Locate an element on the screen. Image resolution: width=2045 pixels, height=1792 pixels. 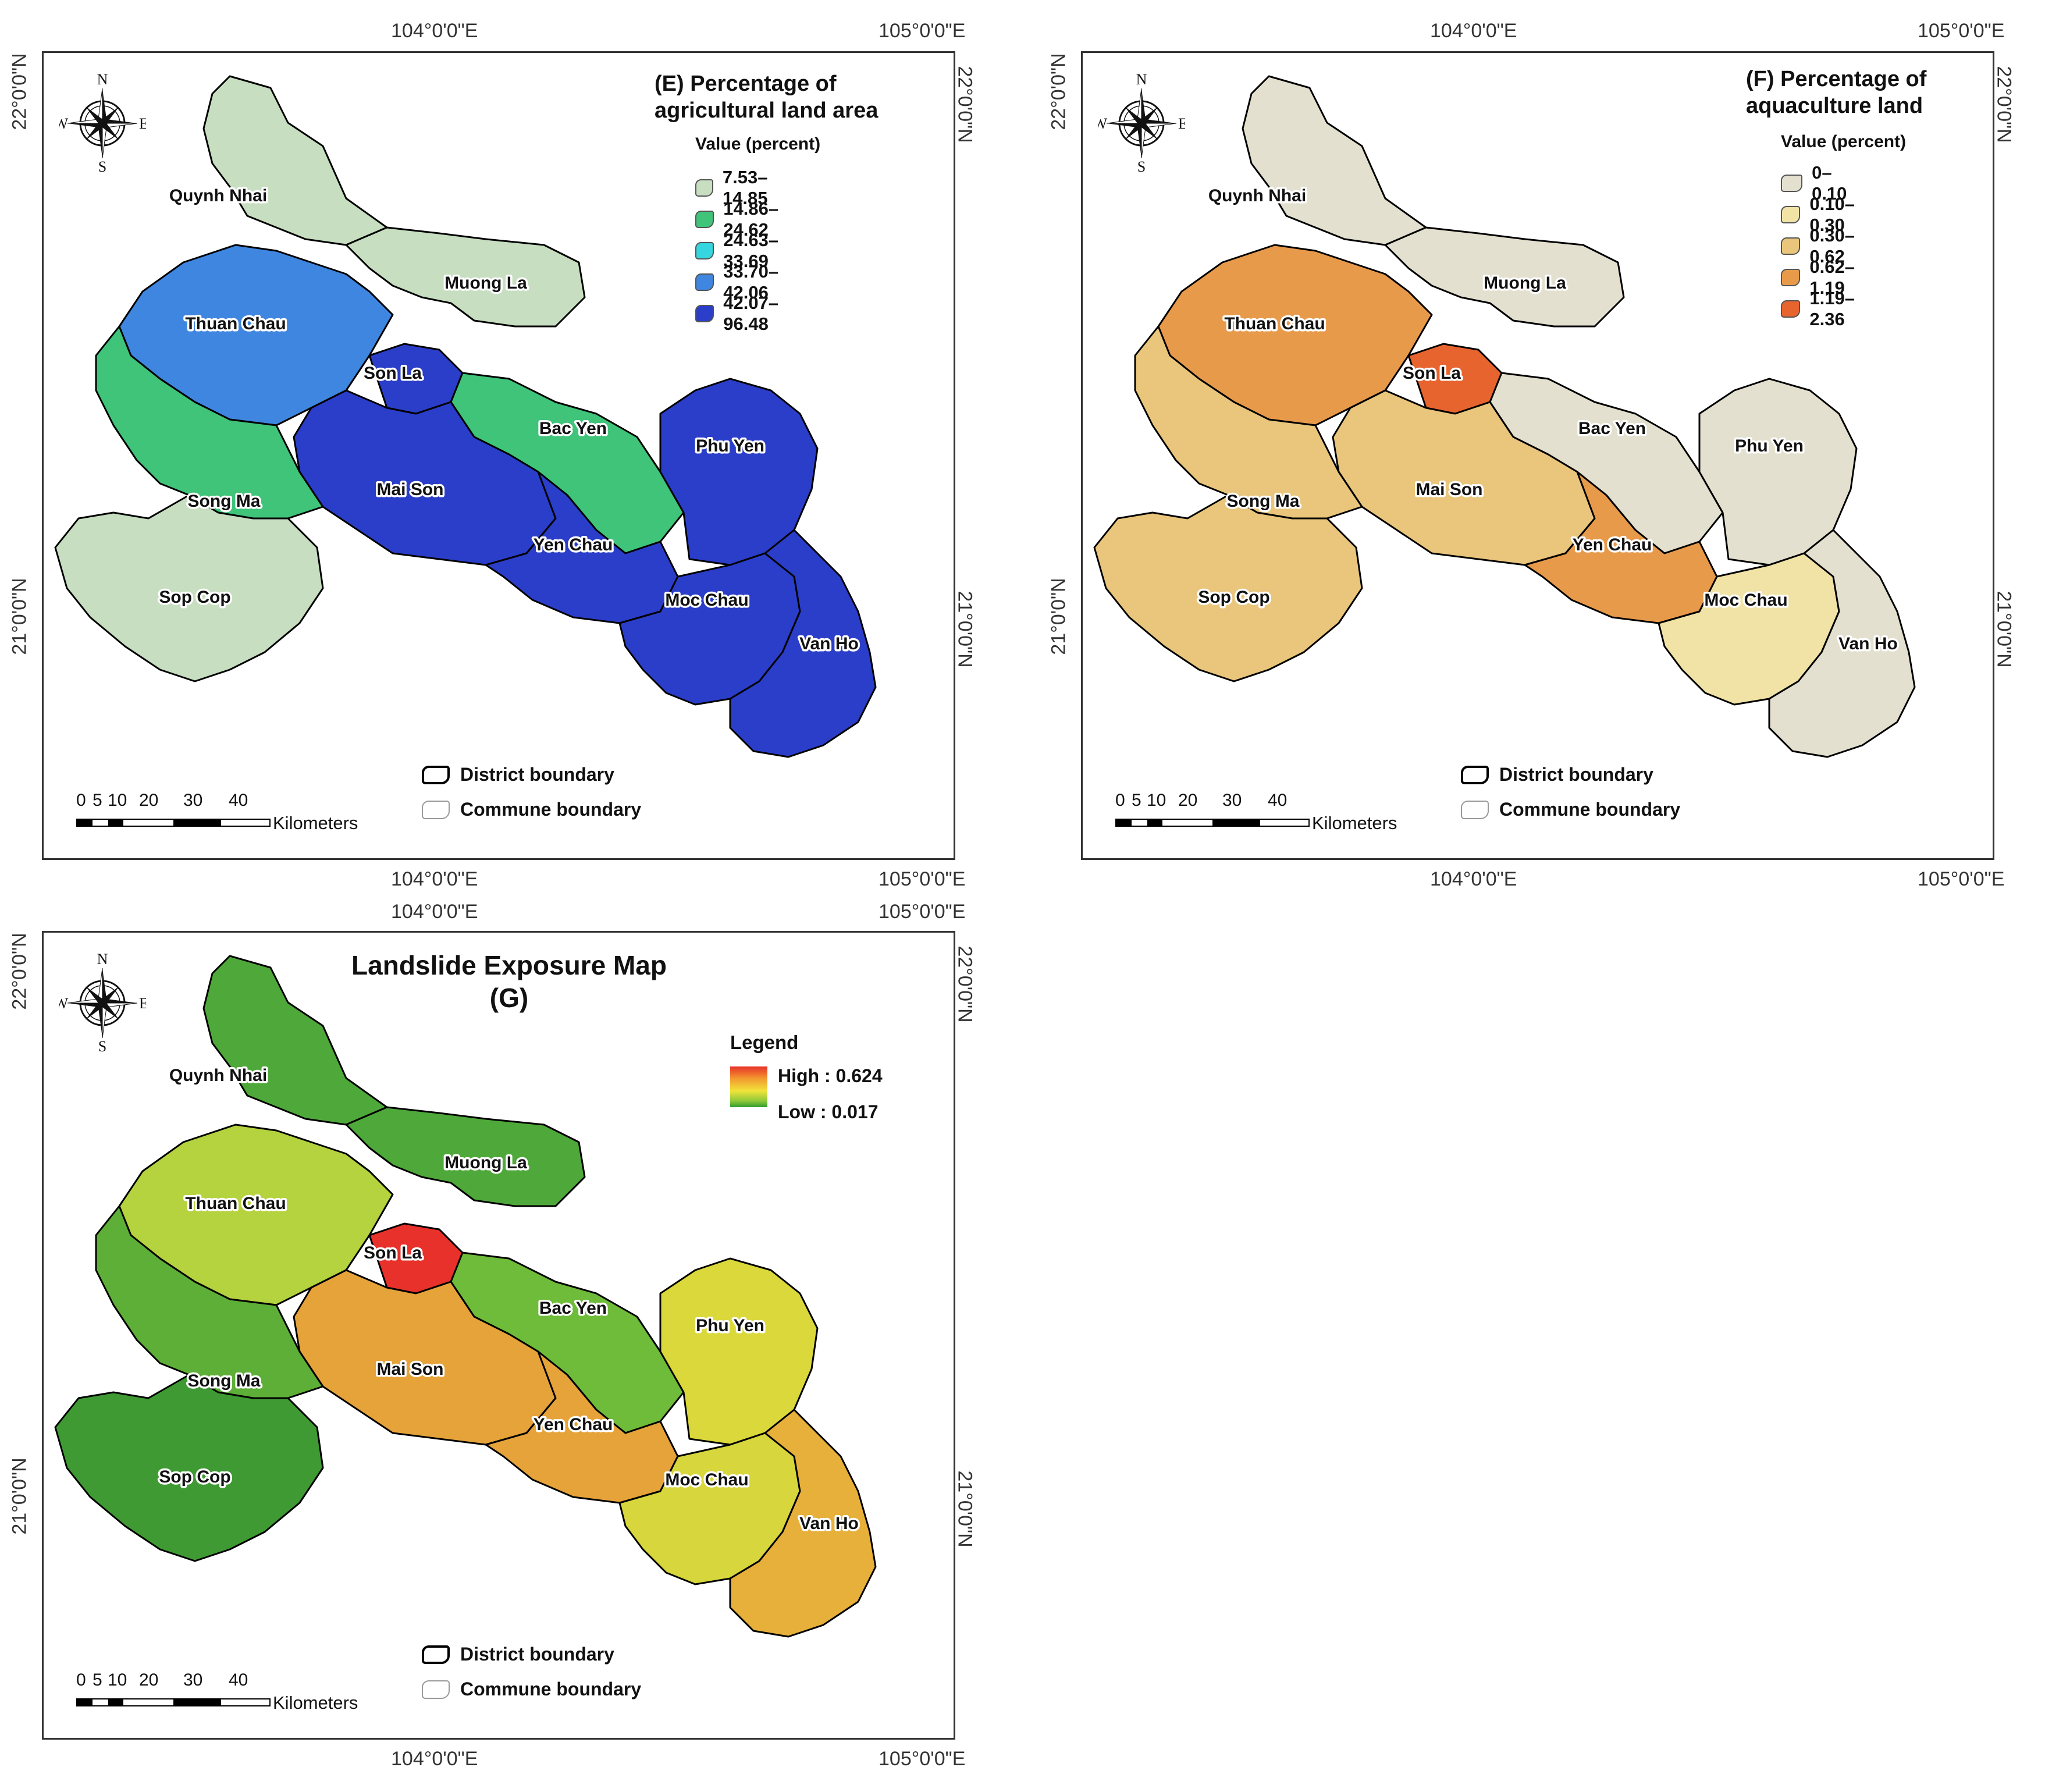
lon-label-104-bottom-e: 104°0'0"E is located at coordinates (435, 879).